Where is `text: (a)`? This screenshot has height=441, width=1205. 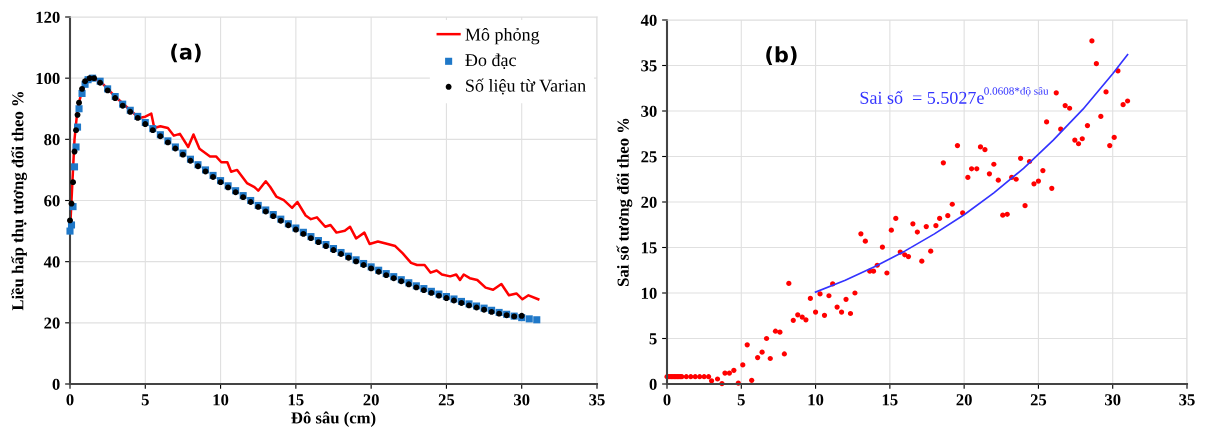
text: (a) is located at coordinates (186, 53).